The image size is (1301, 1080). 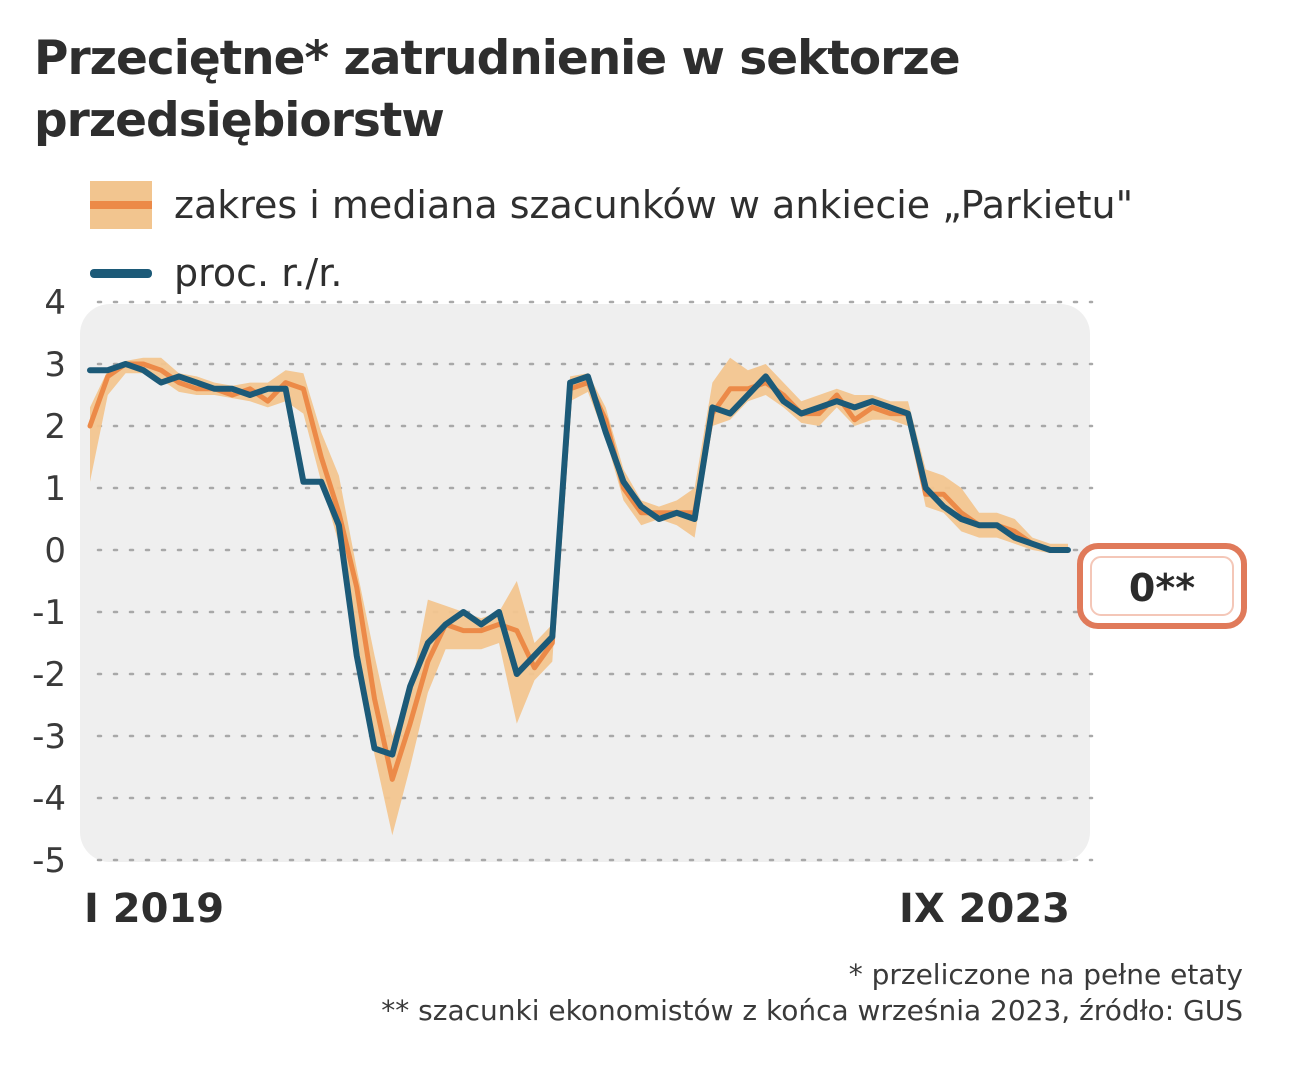 I want to click on legend-item-line: proc. r./r., so click(x=216, y=273).